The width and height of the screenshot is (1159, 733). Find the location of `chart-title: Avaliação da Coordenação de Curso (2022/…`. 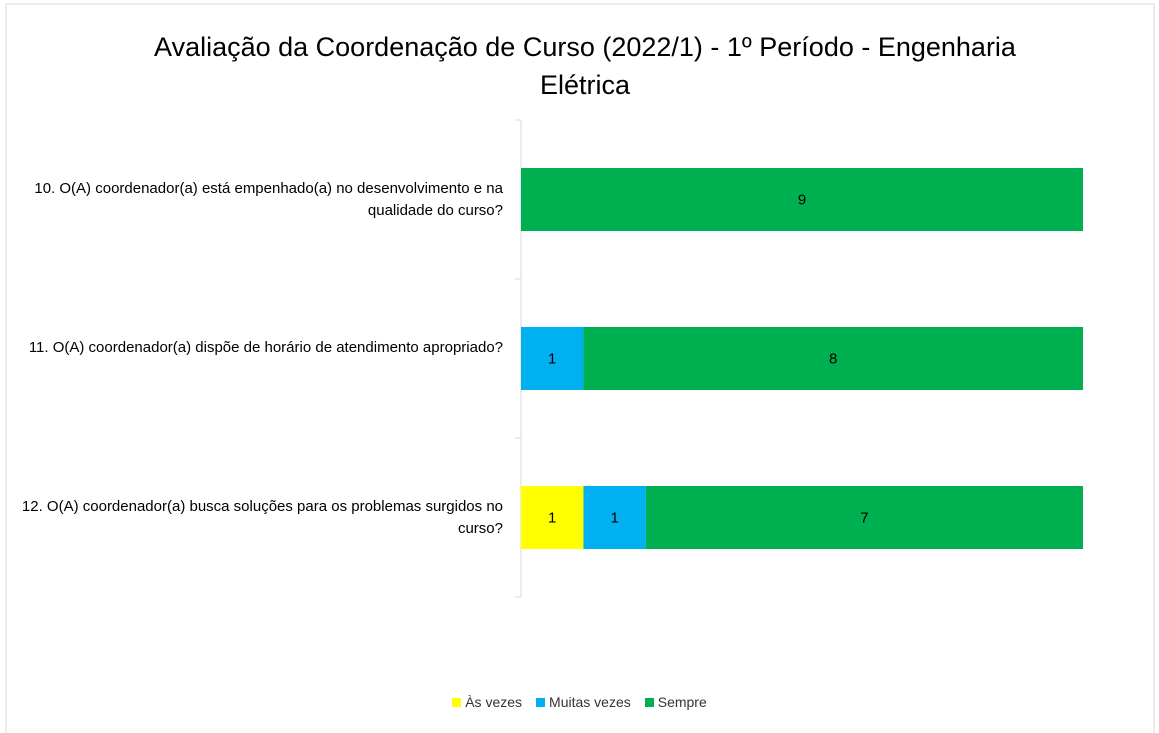

chart-title: Avaliação da Coordenação de Curso (2022/… is located at coordinates (585, 66).